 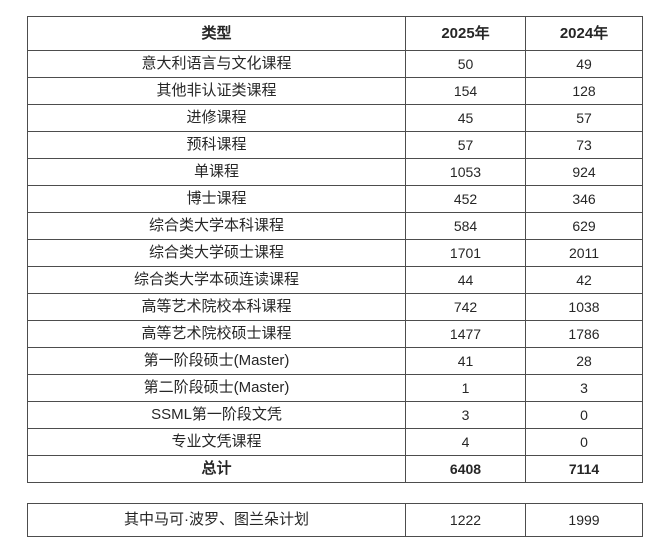 What do you see at coordinates (465, 253) in the screenshot?
I see `value-2025-cell: 1701` at bounding box center [465, 253].